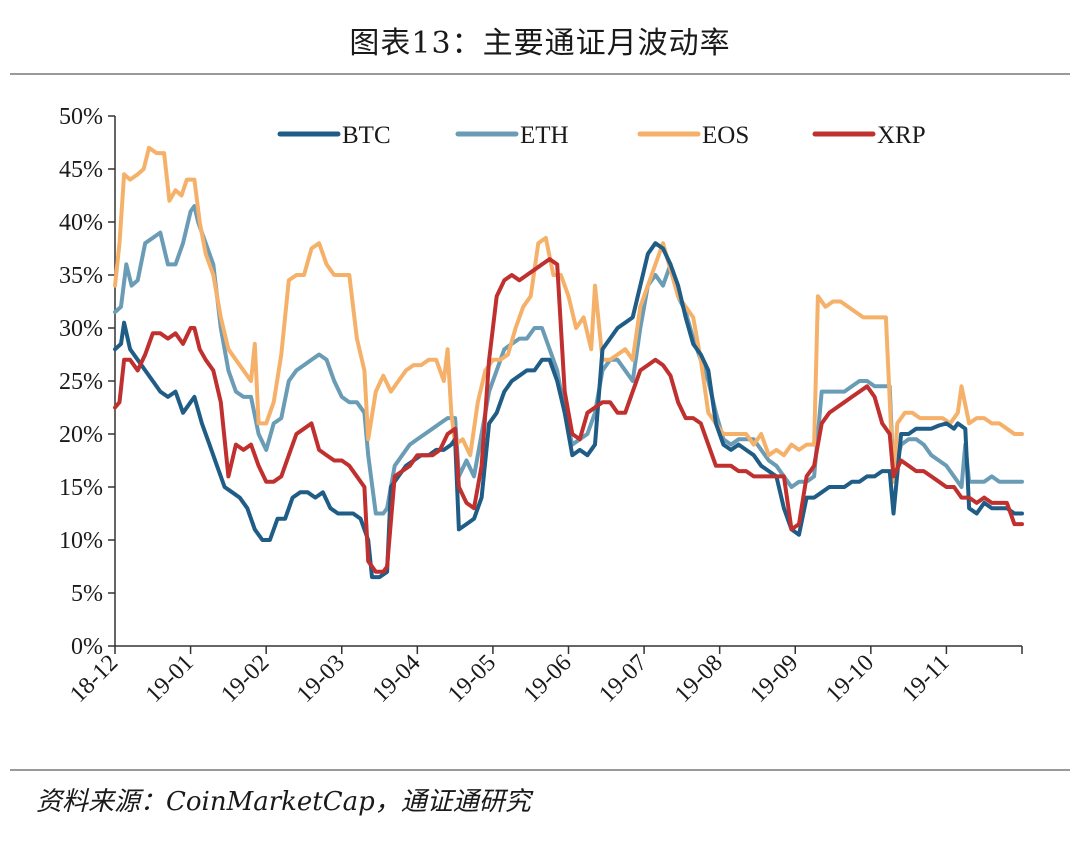  Describe the element at coordinates (321, 679) in the screenshot. I see `x-tick-label: 19-03` at that location.